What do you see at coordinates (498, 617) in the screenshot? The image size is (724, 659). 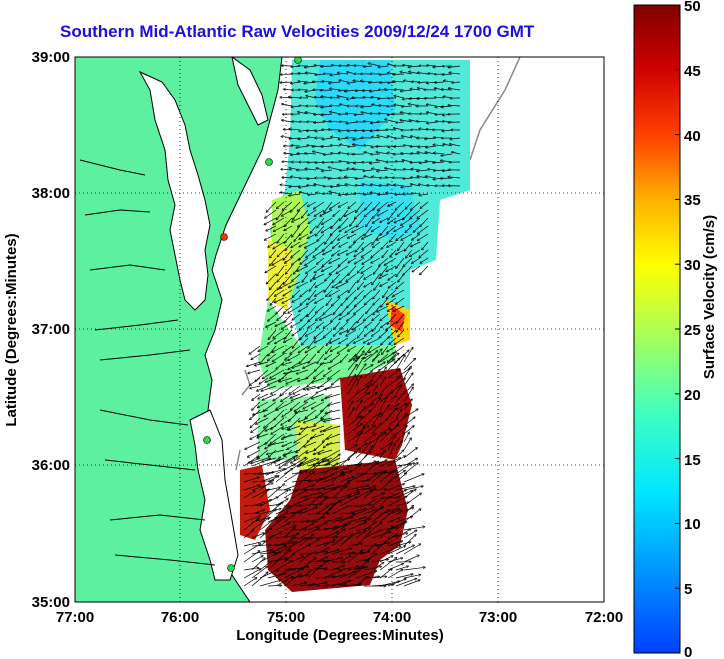 I see `x-tick-label: 73:00` at bounding box center [498, 617].